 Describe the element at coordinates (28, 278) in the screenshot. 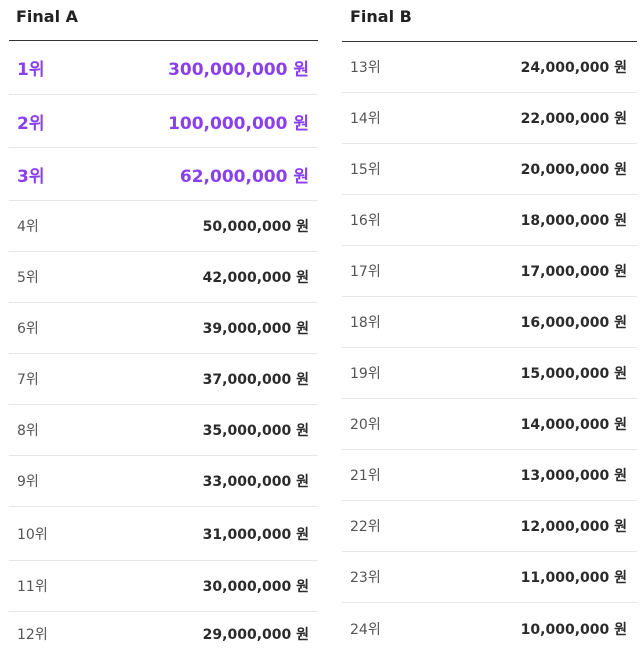

I see `rank-label: 5위` at that location.